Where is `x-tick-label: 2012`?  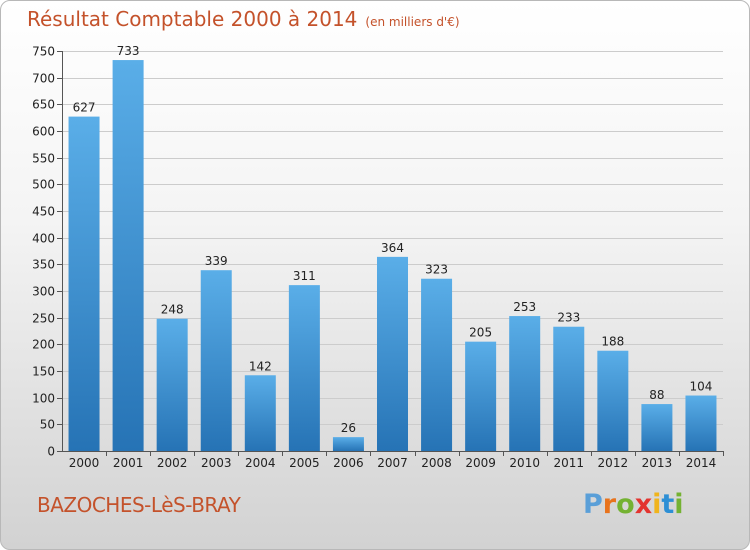 x-tick-label: 2012 is located at coordinates (613, 463).